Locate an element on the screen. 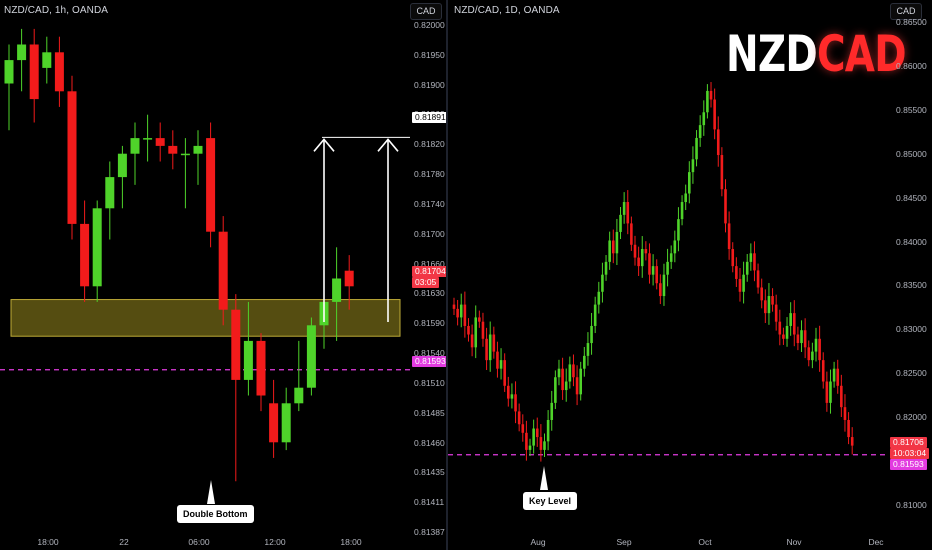 The image size is (932, 550). price-tick-label: 0.82000 is located at coordinates (911, 417).